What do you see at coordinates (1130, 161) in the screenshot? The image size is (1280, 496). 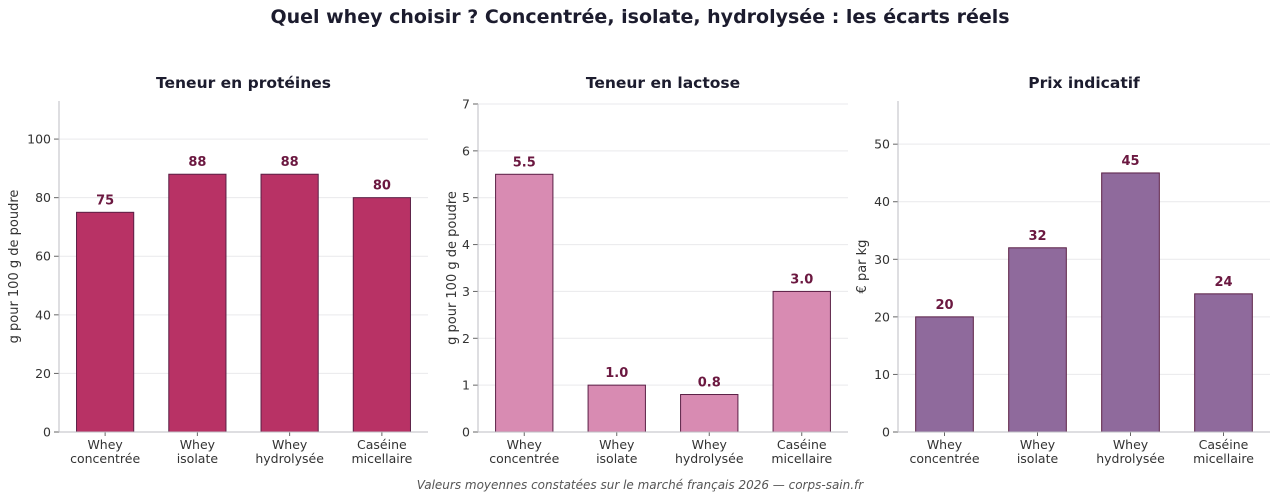 I see `value-label: 45` at bounding box center [1130, 161].